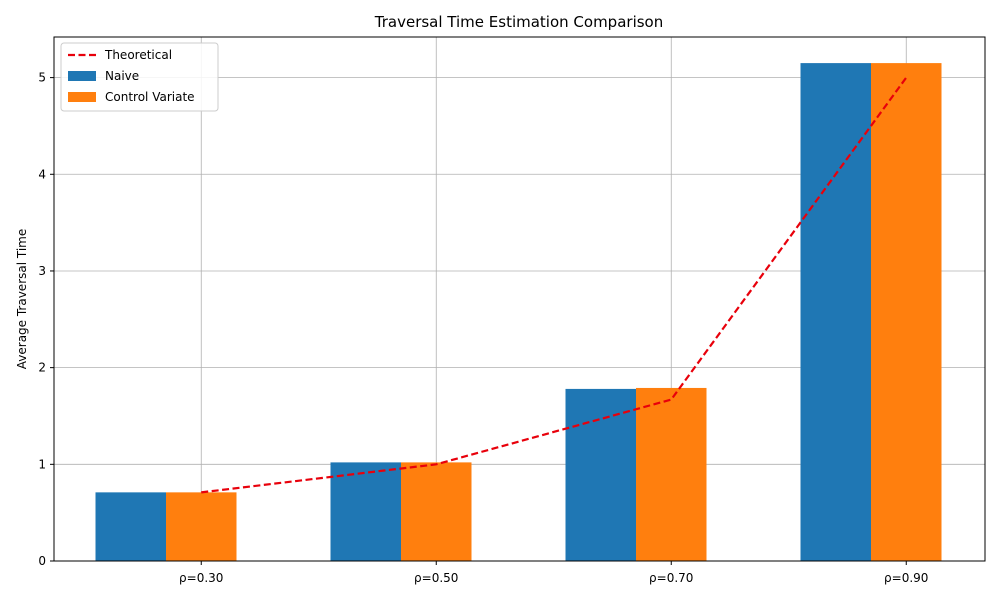  What do you see at coordinates (518, 22) in the screenshot?
I see `chart-title: Traversal Time Estimation Comparison` at bounding box center [518, 22].